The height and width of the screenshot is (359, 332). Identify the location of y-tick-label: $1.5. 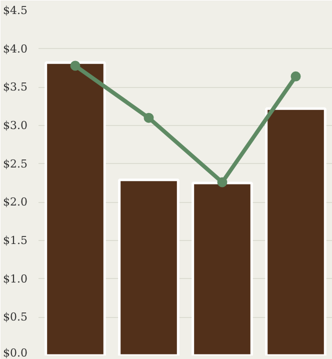
(15, 240).